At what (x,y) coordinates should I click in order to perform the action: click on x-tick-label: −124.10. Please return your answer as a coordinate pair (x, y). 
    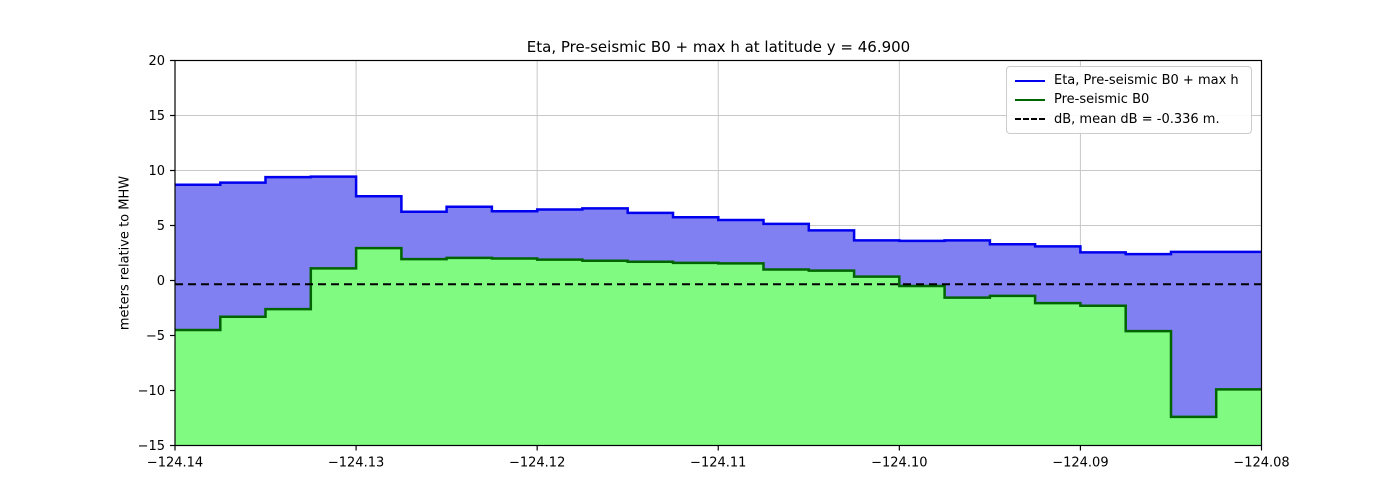
    Looking at the image, I should click on (899, 463).